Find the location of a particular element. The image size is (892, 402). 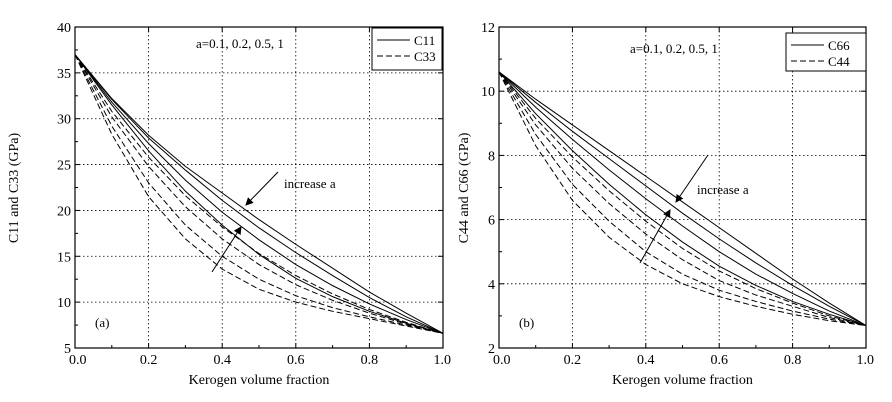

y-tick-label: 30 is located at coordinates (64, 120).